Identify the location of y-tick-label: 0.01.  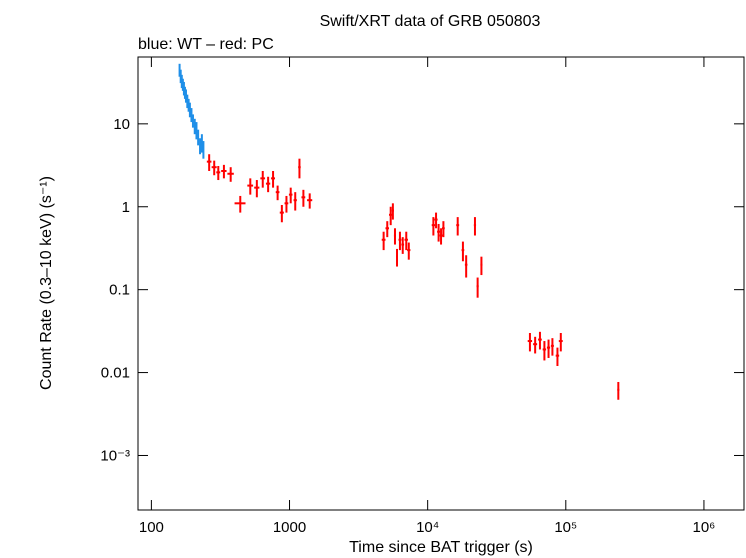
(115, 373).